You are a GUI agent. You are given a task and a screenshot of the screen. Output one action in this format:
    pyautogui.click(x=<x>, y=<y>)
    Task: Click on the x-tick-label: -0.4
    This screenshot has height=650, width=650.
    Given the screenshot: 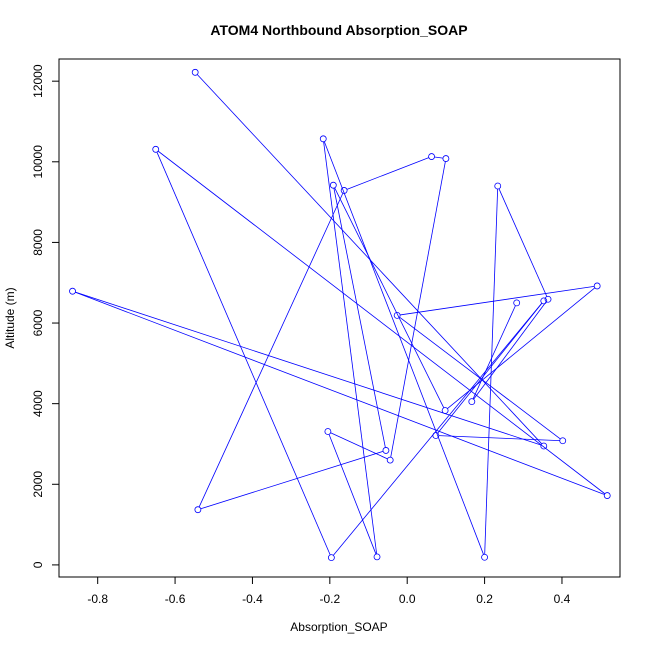 What is the action you would take?
    pyautogui.click(x=252, y=599)
    